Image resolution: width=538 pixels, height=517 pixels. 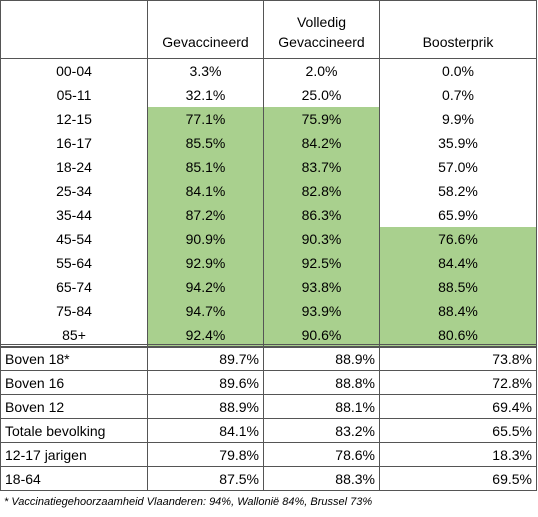 I want to click on corner-cell, so click(x=74, y=29).